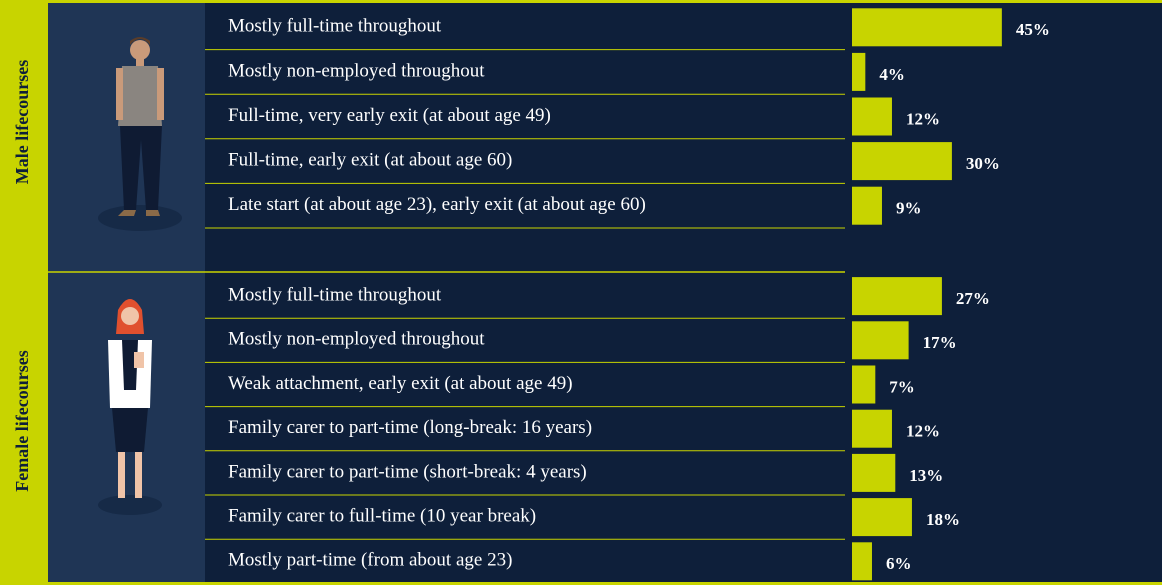 The image size is (1162, 585). I want to click on value-label: 18%, so click(943, 519).